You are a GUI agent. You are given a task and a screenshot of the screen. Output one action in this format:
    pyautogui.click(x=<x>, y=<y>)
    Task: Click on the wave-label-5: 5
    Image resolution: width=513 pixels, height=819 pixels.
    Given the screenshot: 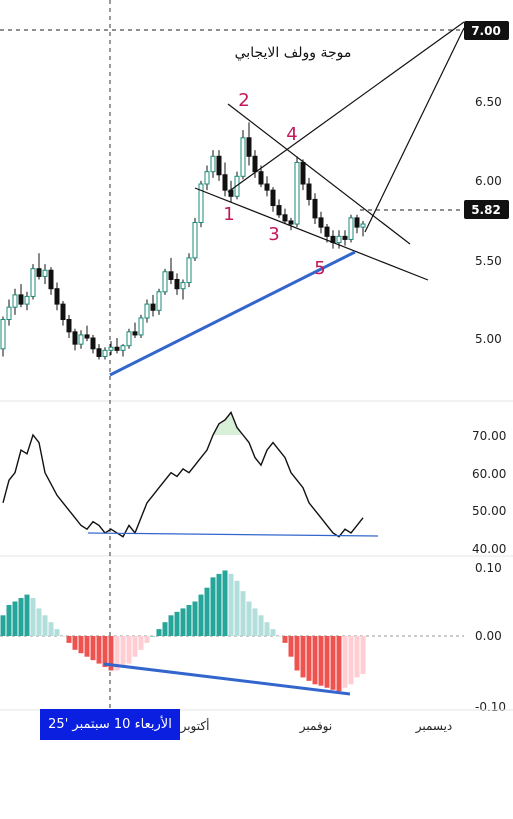 What is the action you would take?
    pyautogui.click(x=319, y=268)
    